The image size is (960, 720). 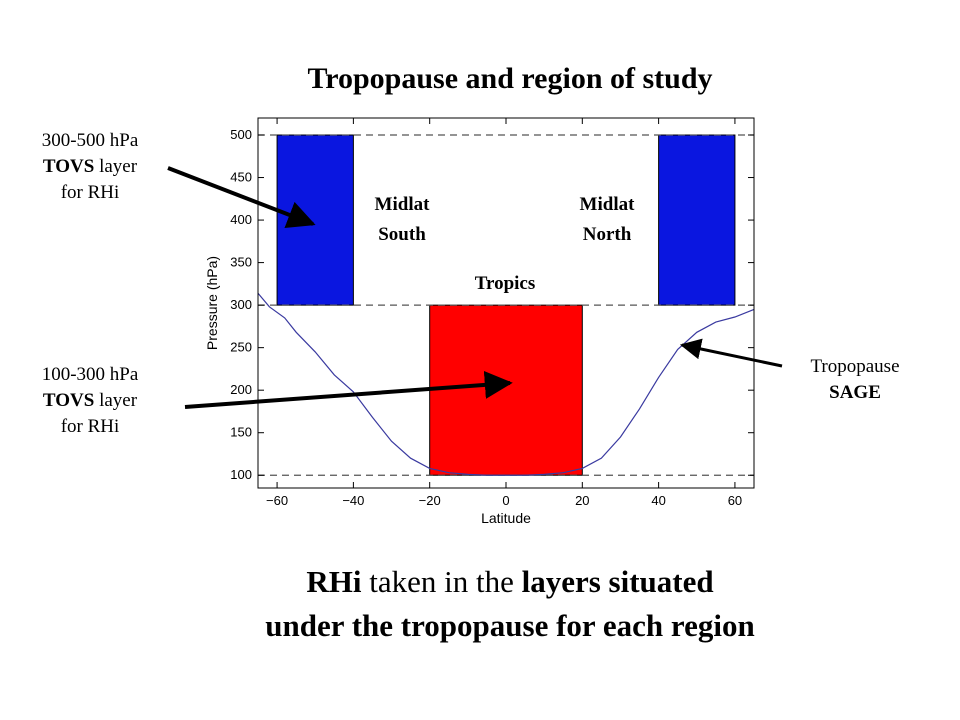 I want to click on y-axis-label: Pressure (hPa), so click(x=212, y=303).